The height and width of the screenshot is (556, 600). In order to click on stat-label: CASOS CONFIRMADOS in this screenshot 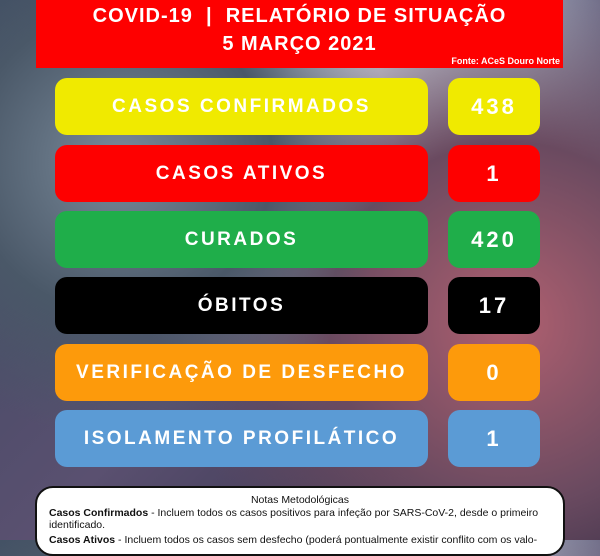, I will do `click(241, 106)`.